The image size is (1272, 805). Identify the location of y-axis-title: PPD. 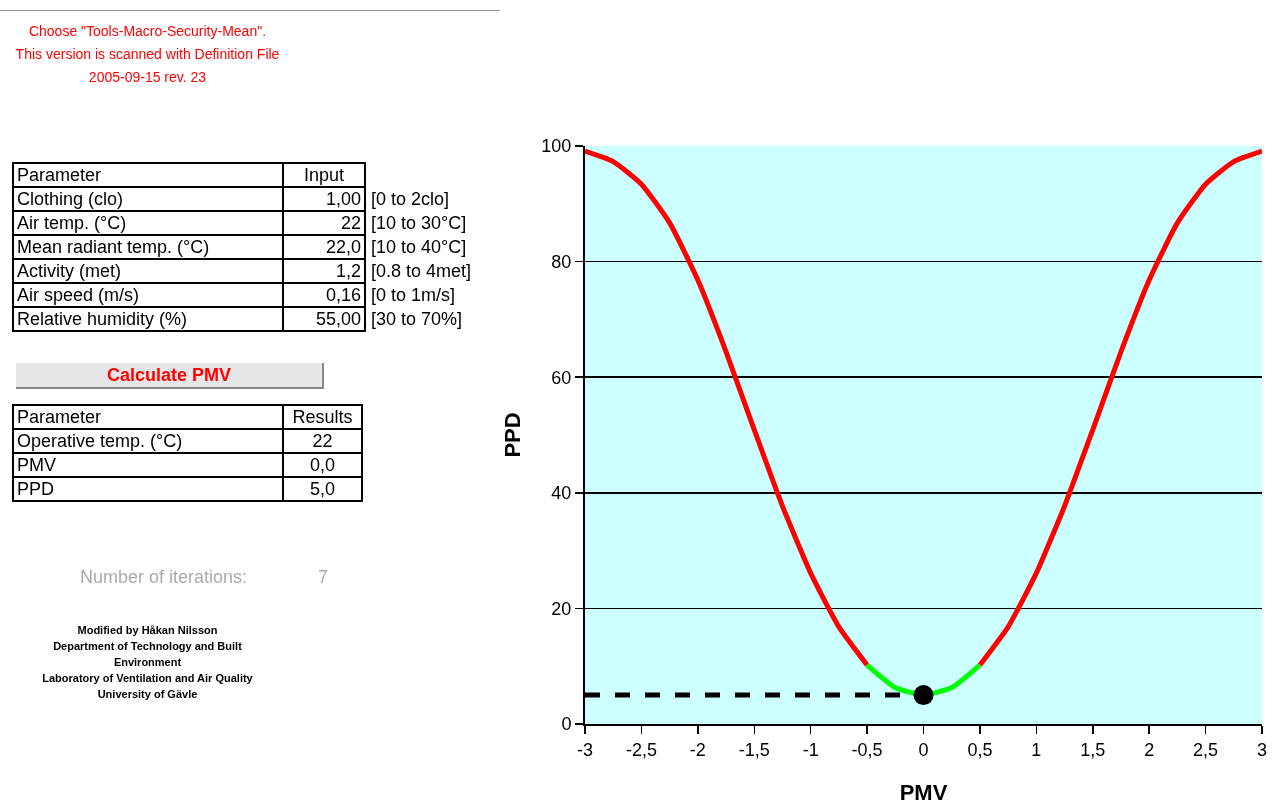
(512, 435).